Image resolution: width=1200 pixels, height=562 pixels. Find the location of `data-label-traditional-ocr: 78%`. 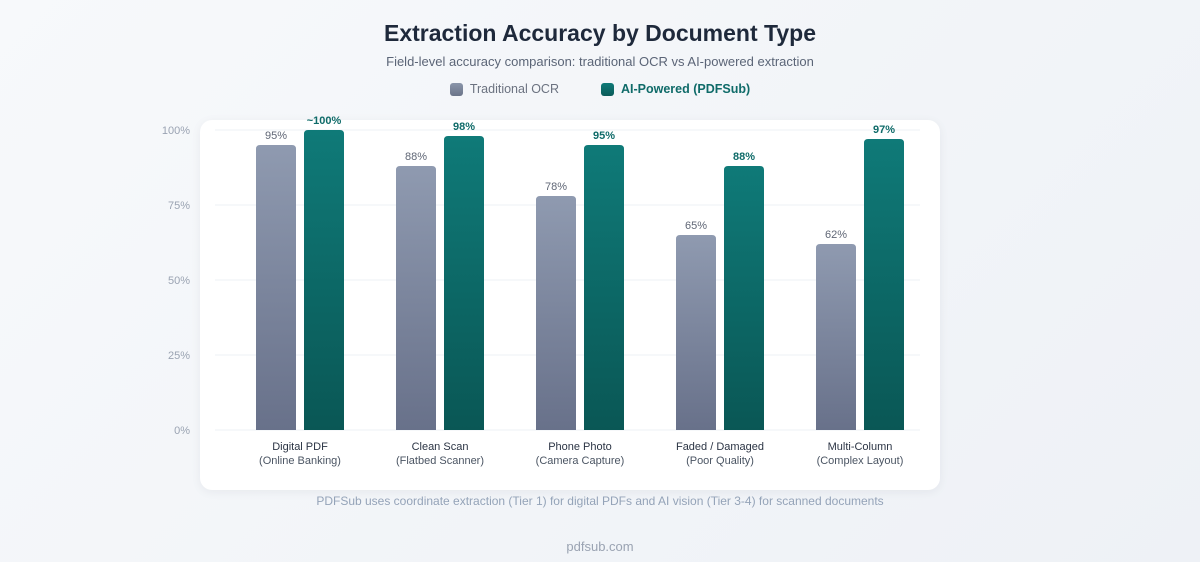

data-label-traditional-ocr: 78% is located at coordinates (556, 187).